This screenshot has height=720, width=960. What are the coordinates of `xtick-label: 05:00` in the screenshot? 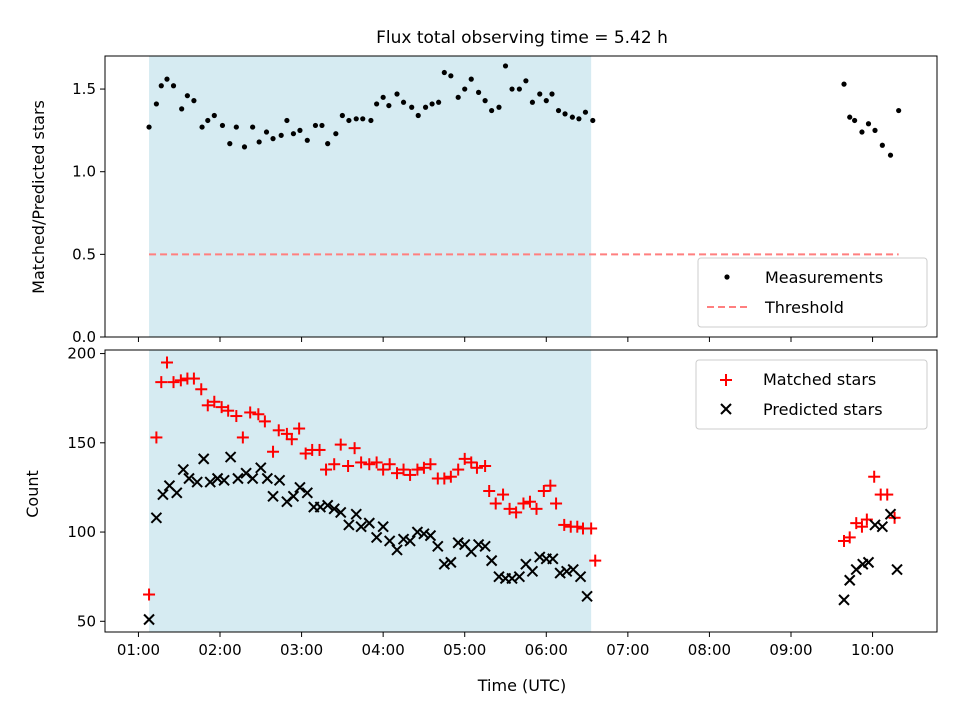 It's located at (464, 650).